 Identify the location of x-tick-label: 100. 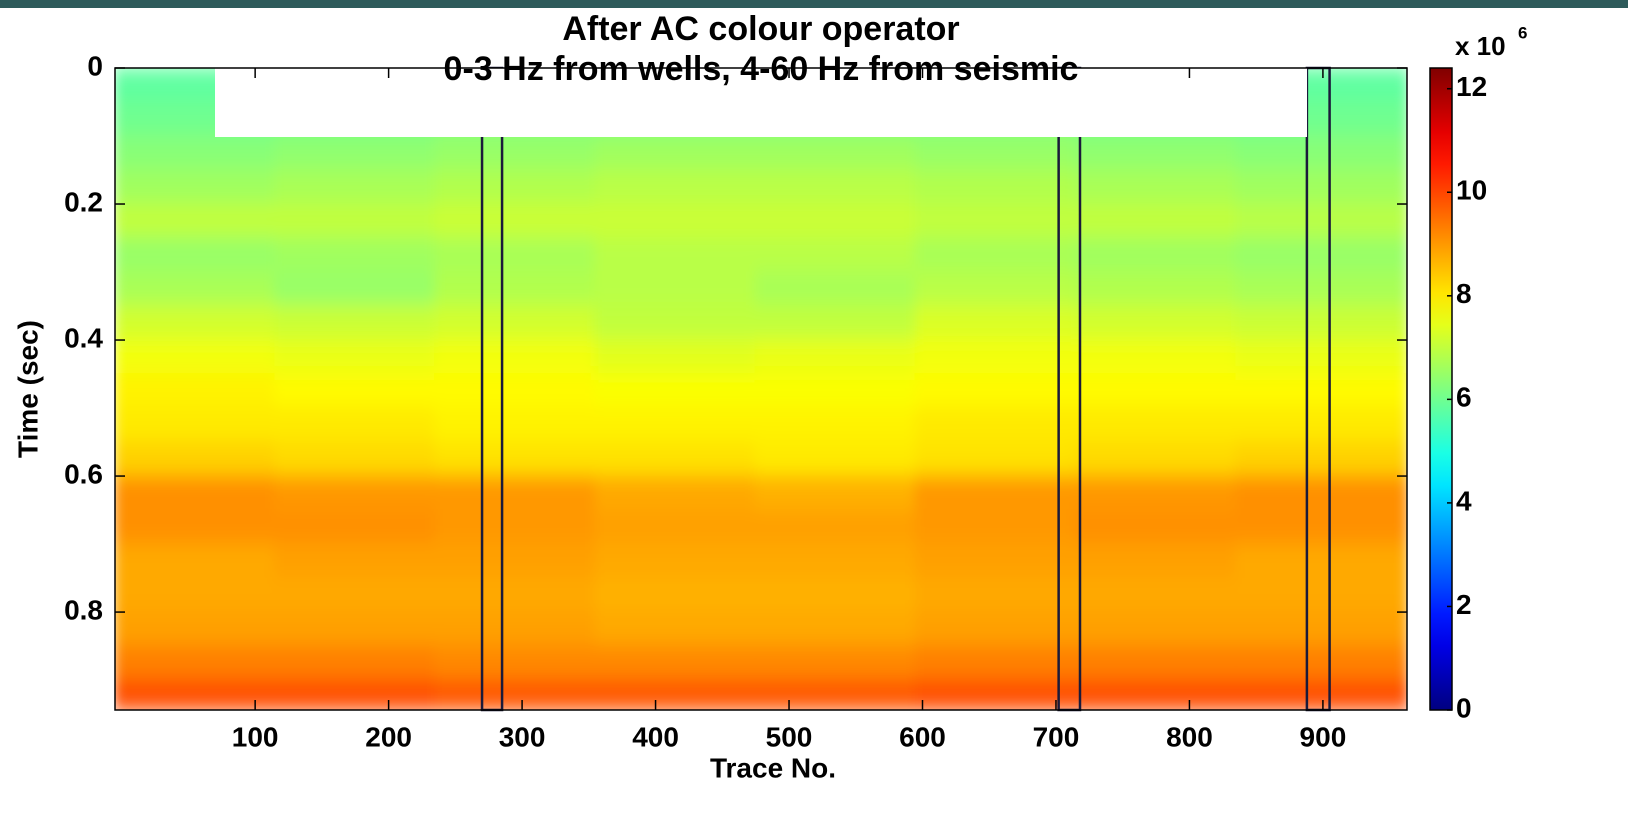
(255, 736).